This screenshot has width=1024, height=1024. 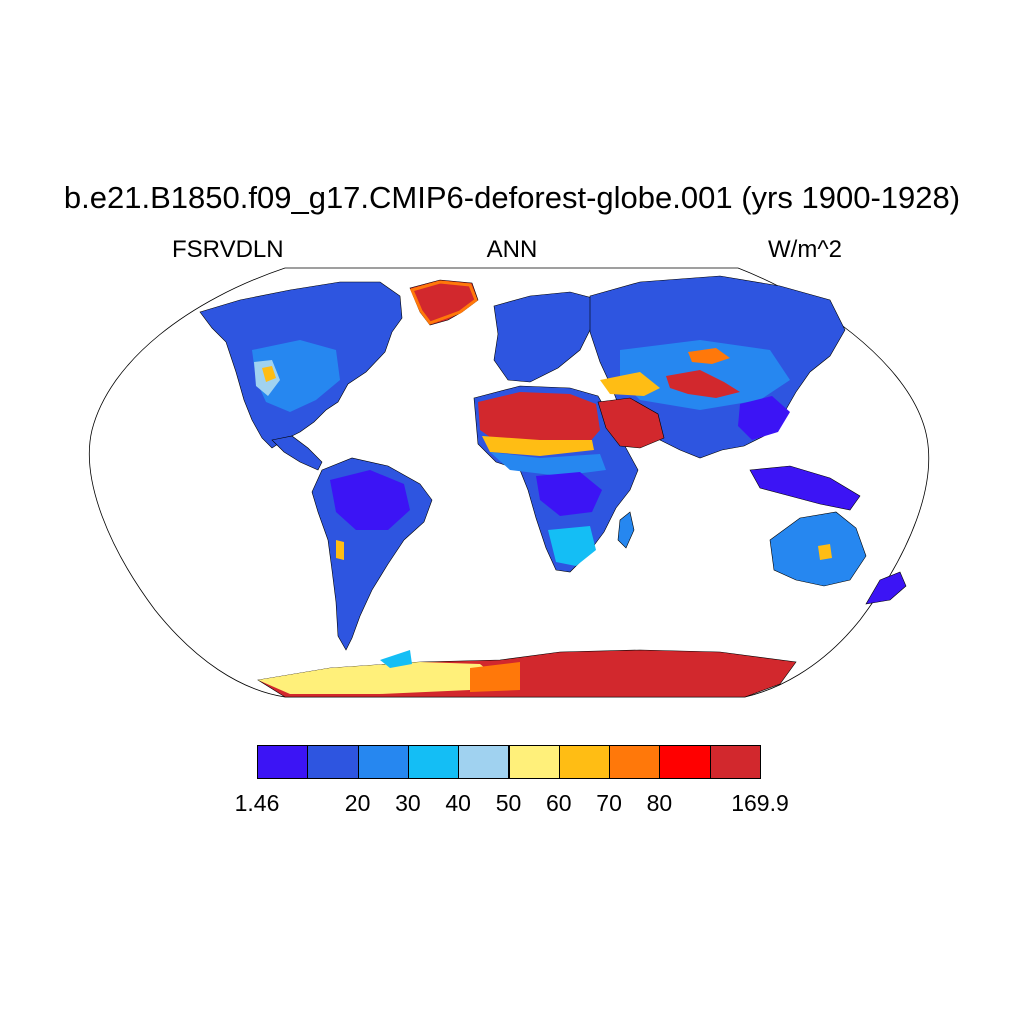 What do you see at coordinates (631, 423) in the screenshot?
I see `land-arabia` at bounding box center [631, 423].